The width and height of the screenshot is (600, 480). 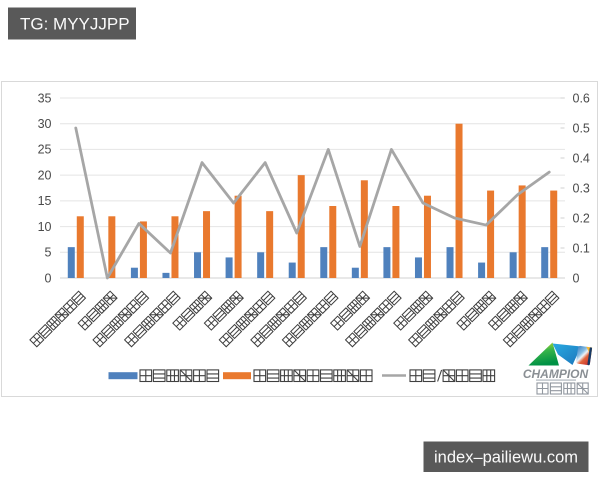 What do you see at coordinates (581, 158) in the screenshot?
I see `svg-text: 0.4` at bounding box center [581, 158].